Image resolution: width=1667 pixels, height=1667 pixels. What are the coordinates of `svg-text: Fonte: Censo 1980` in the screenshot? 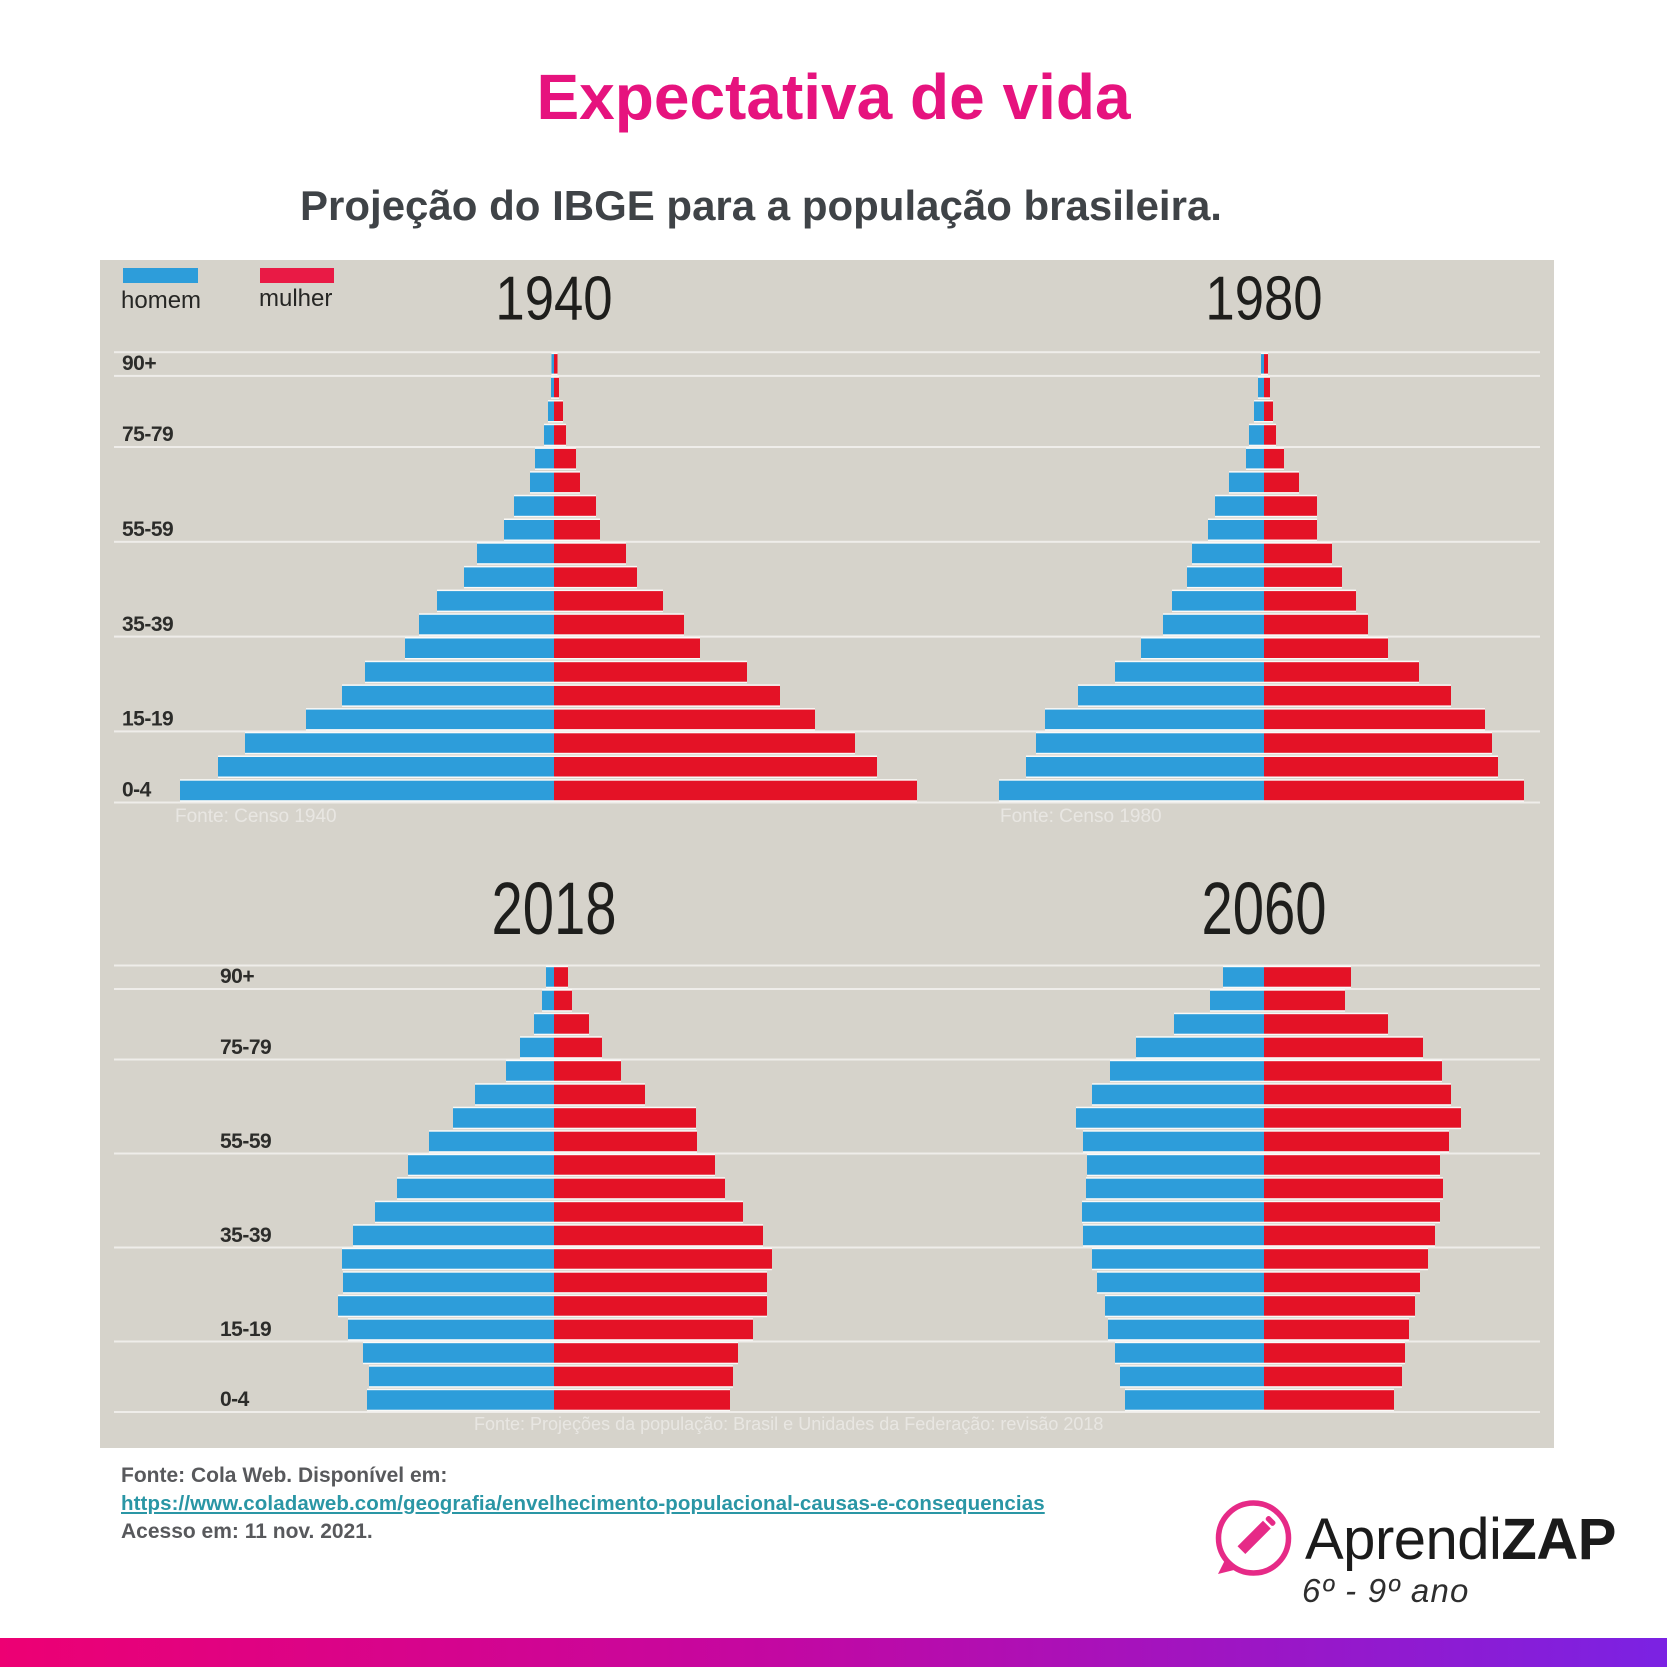 It's located at (1081, 816).